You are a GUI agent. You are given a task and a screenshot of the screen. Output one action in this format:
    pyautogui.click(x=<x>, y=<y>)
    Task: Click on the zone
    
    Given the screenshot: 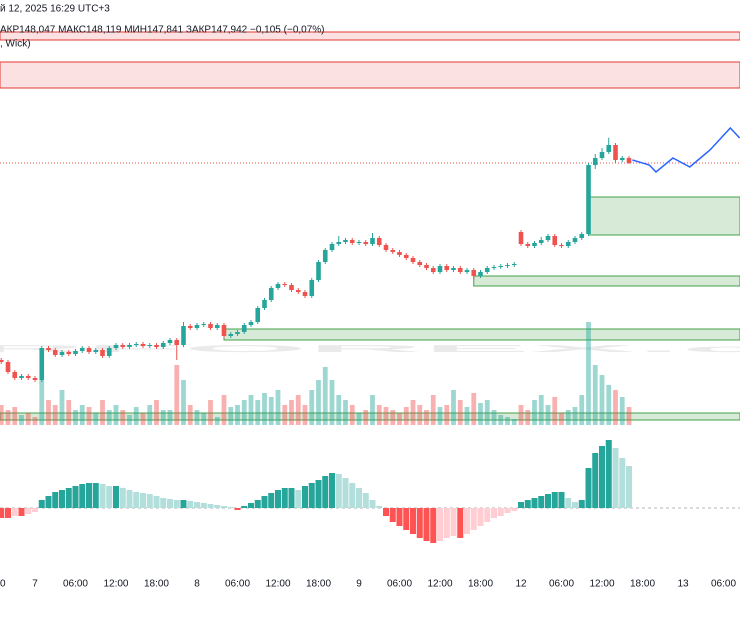 What is the action you would take?
    pyautogui.click(x=481, y=334)
    